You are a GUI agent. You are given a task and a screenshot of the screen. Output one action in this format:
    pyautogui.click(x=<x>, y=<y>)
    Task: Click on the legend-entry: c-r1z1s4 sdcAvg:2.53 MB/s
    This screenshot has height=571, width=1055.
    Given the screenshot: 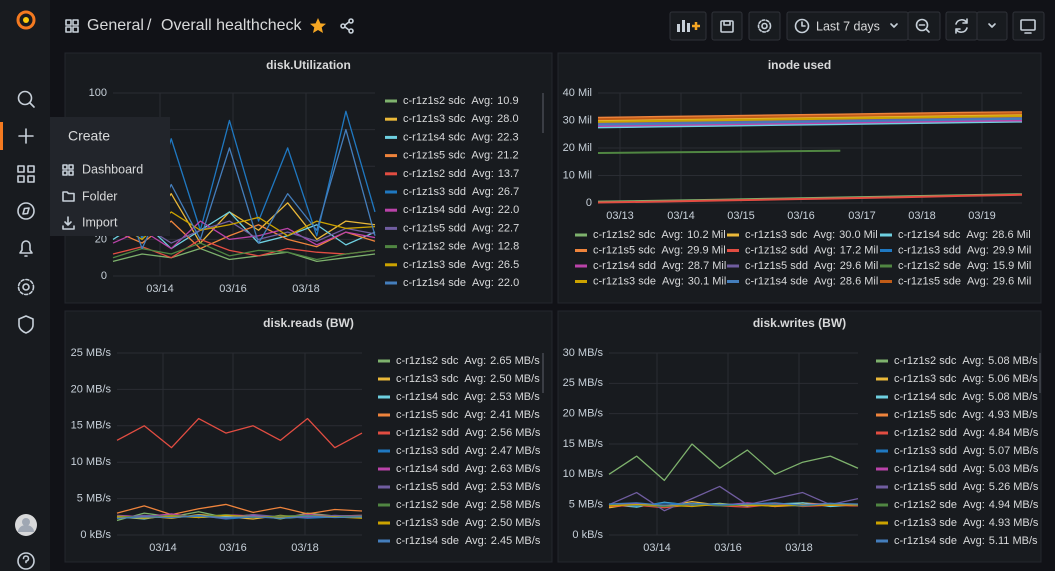 What is the action you would take?
    pyautogui.click(x=468, y=397)
    